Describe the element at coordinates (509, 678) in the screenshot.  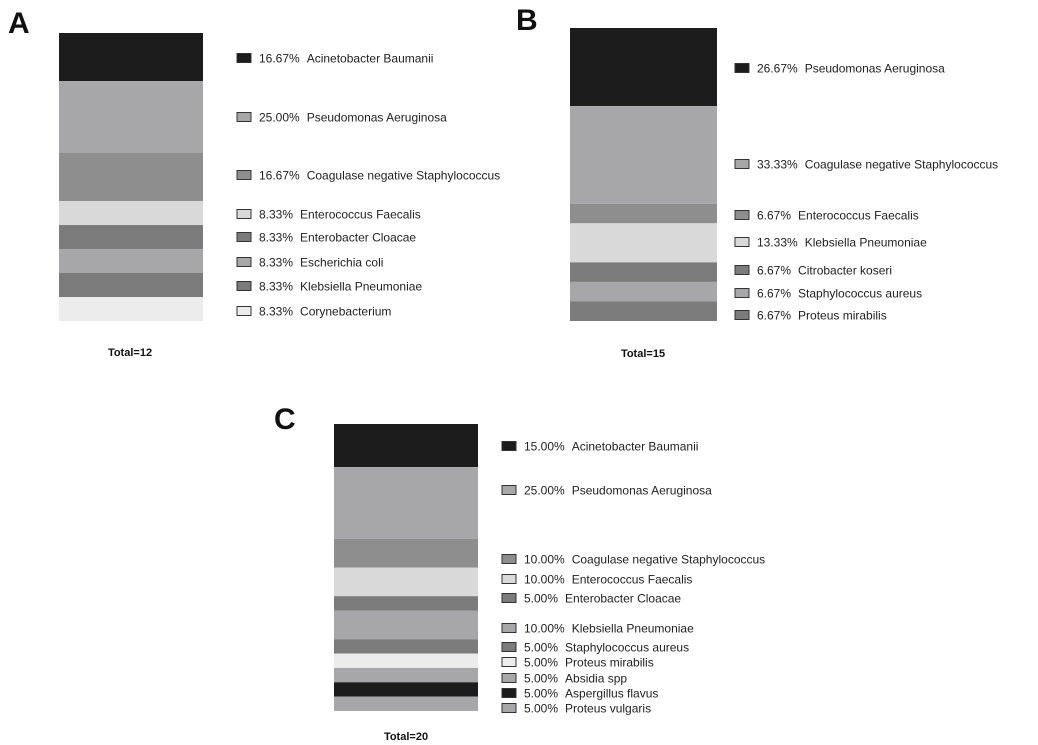
I see `legend-swatch-absidia-spp` at that location.